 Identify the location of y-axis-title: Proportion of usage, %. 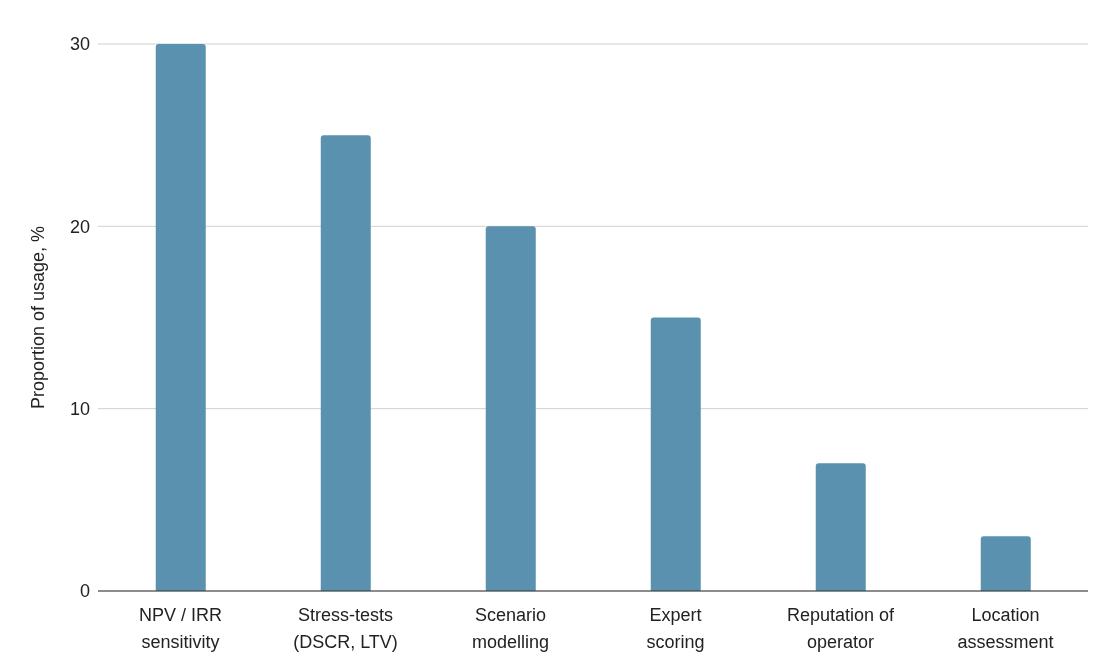
(38, 317).